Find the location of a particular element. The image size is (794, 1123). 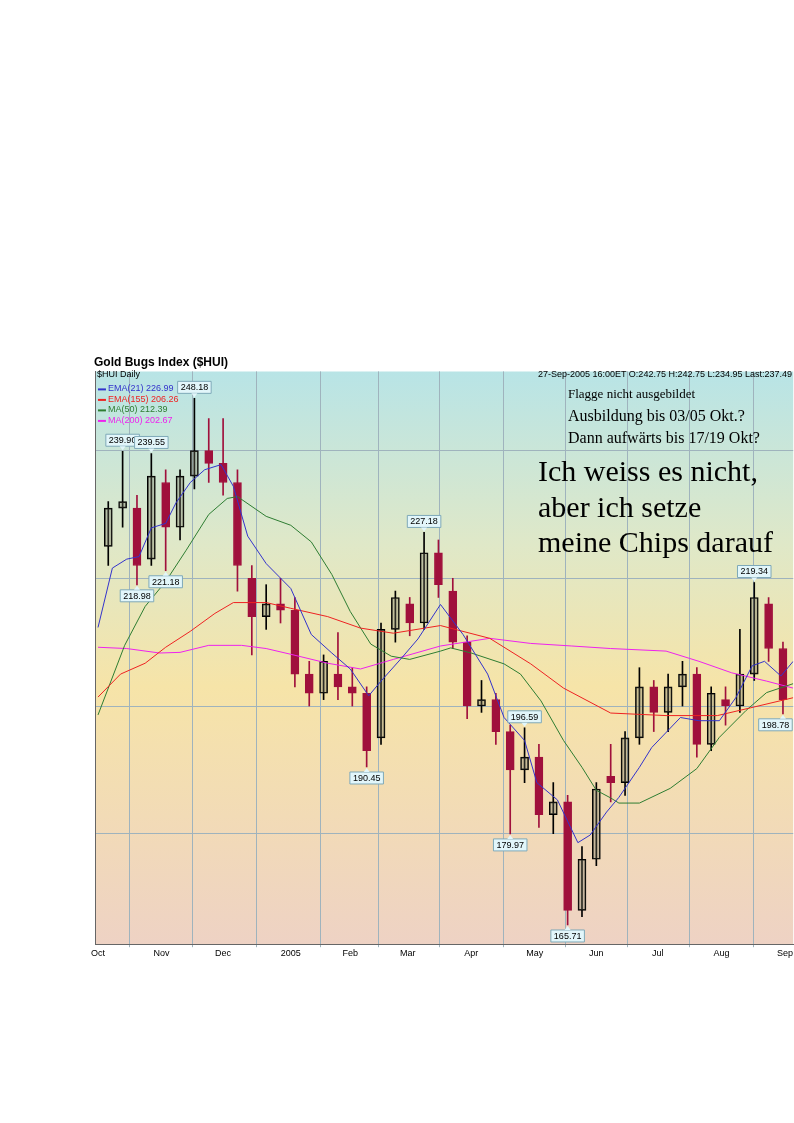

x-tick-label: Jun is located at coordinates (596, 953).